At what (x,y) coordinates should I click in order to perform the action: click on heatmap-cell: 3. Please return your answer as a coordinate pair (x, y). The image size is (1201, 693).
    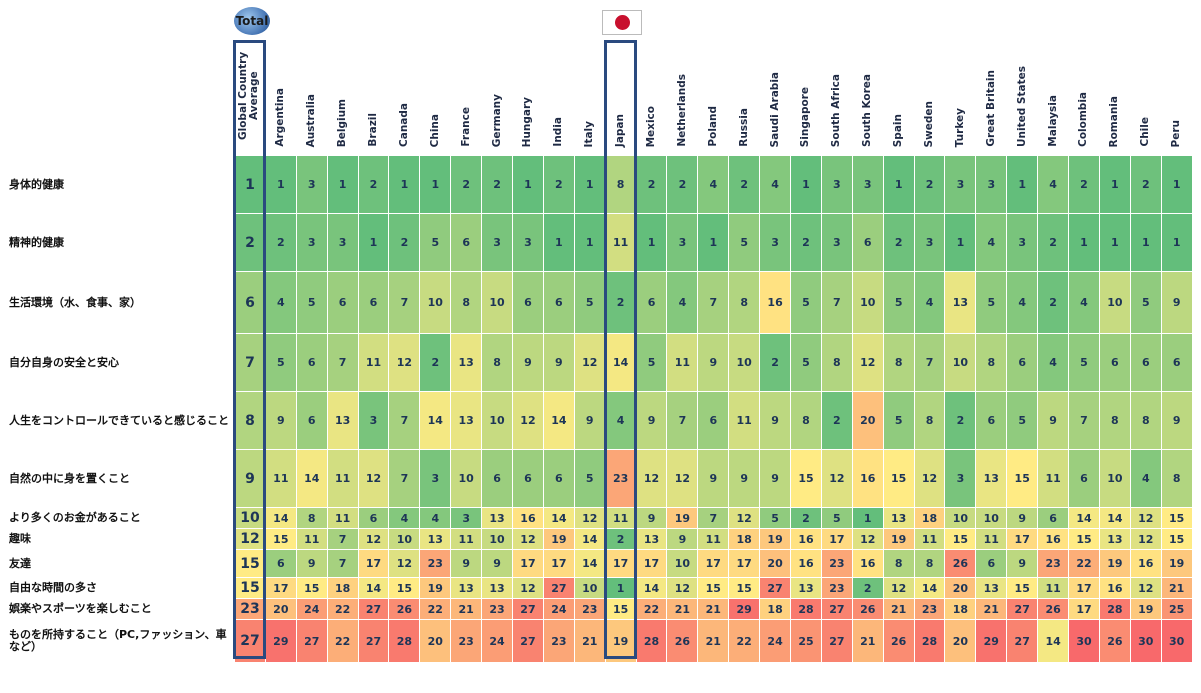
    Looking at the image, I should click on (836, 184).